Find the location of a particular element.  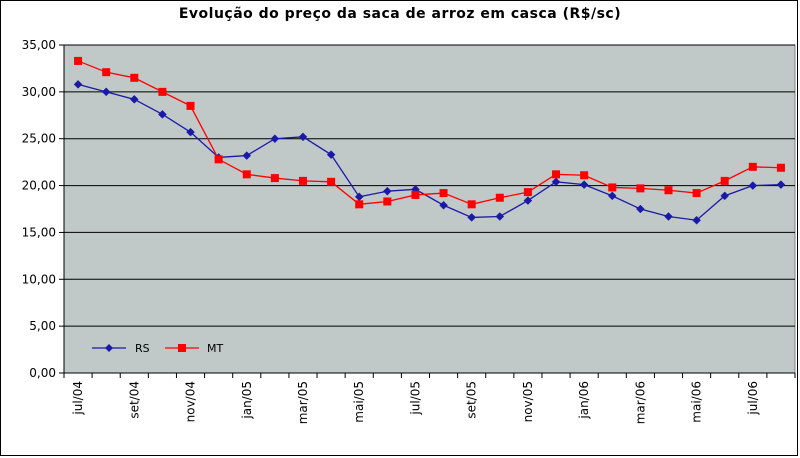

x-tick-label: set/05 is located at coordinates (472, 400).